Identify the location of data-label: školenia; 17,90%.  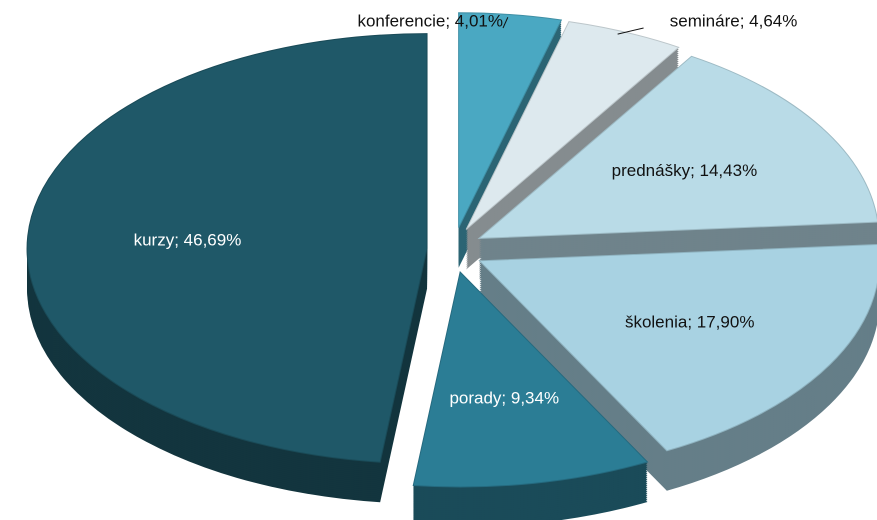
(689, 322).